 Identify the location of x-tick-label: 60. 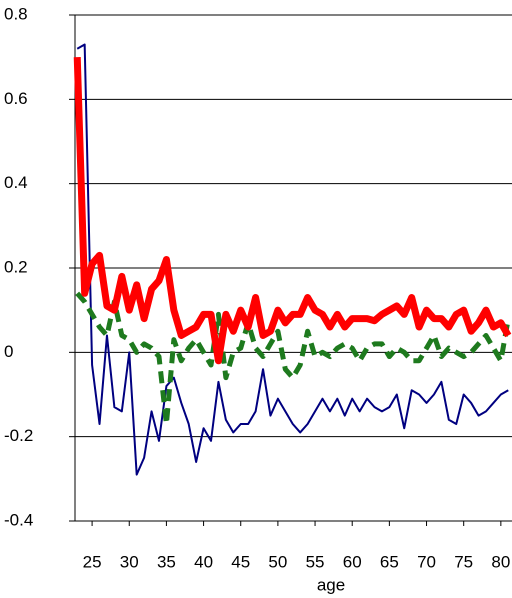
(352, 561).